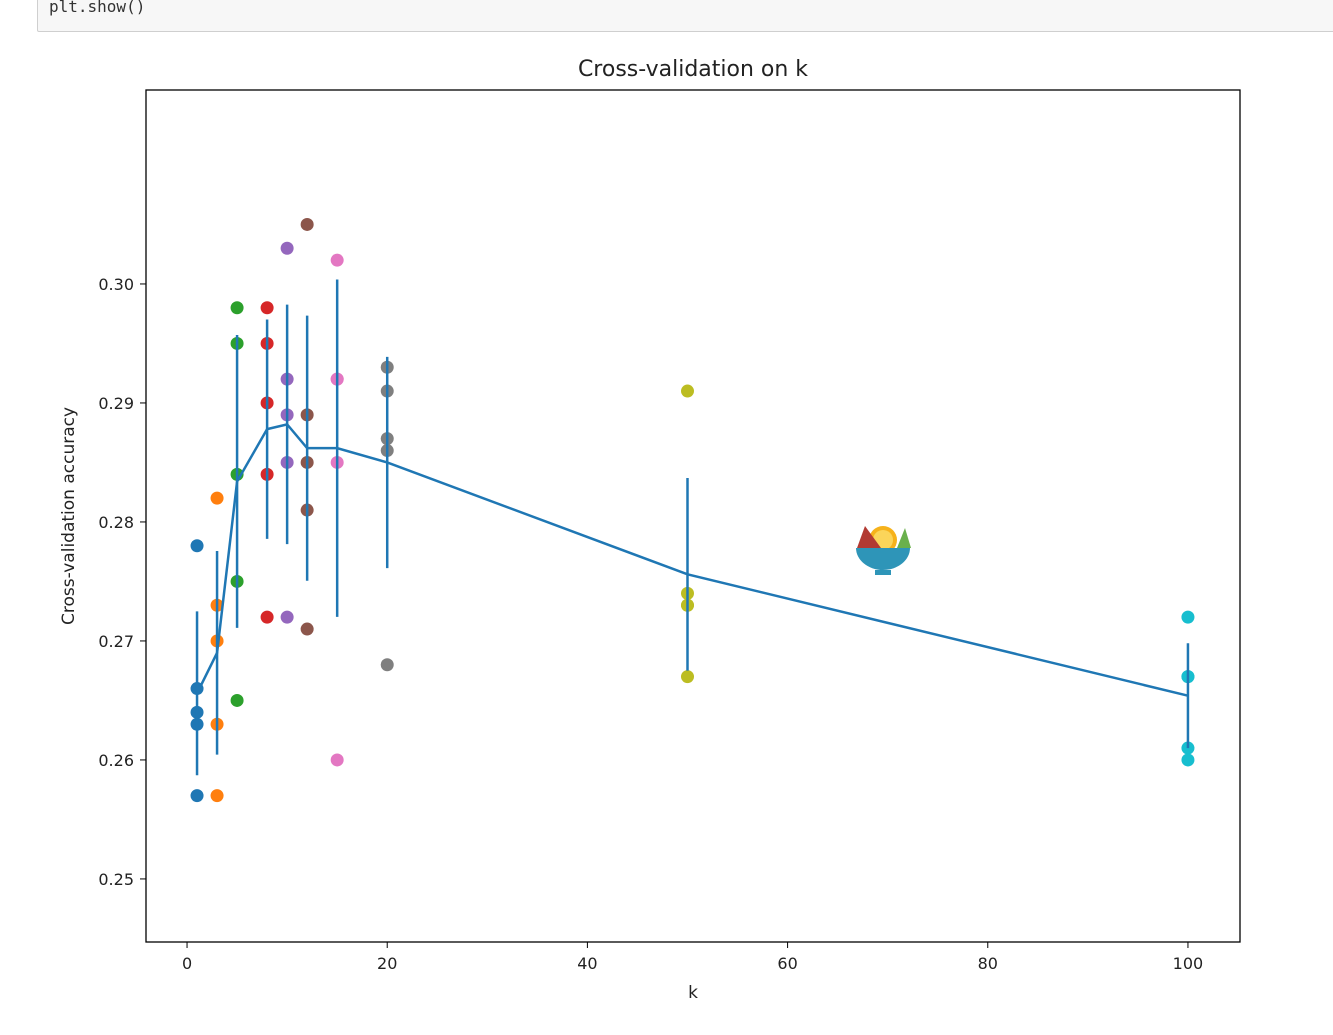 Image resolution: width=1333 pixels, height=1035 pixels. Describe the element at coordinates (97, 8) in the screenshot. I see `code-text: plt.show()` at that location.